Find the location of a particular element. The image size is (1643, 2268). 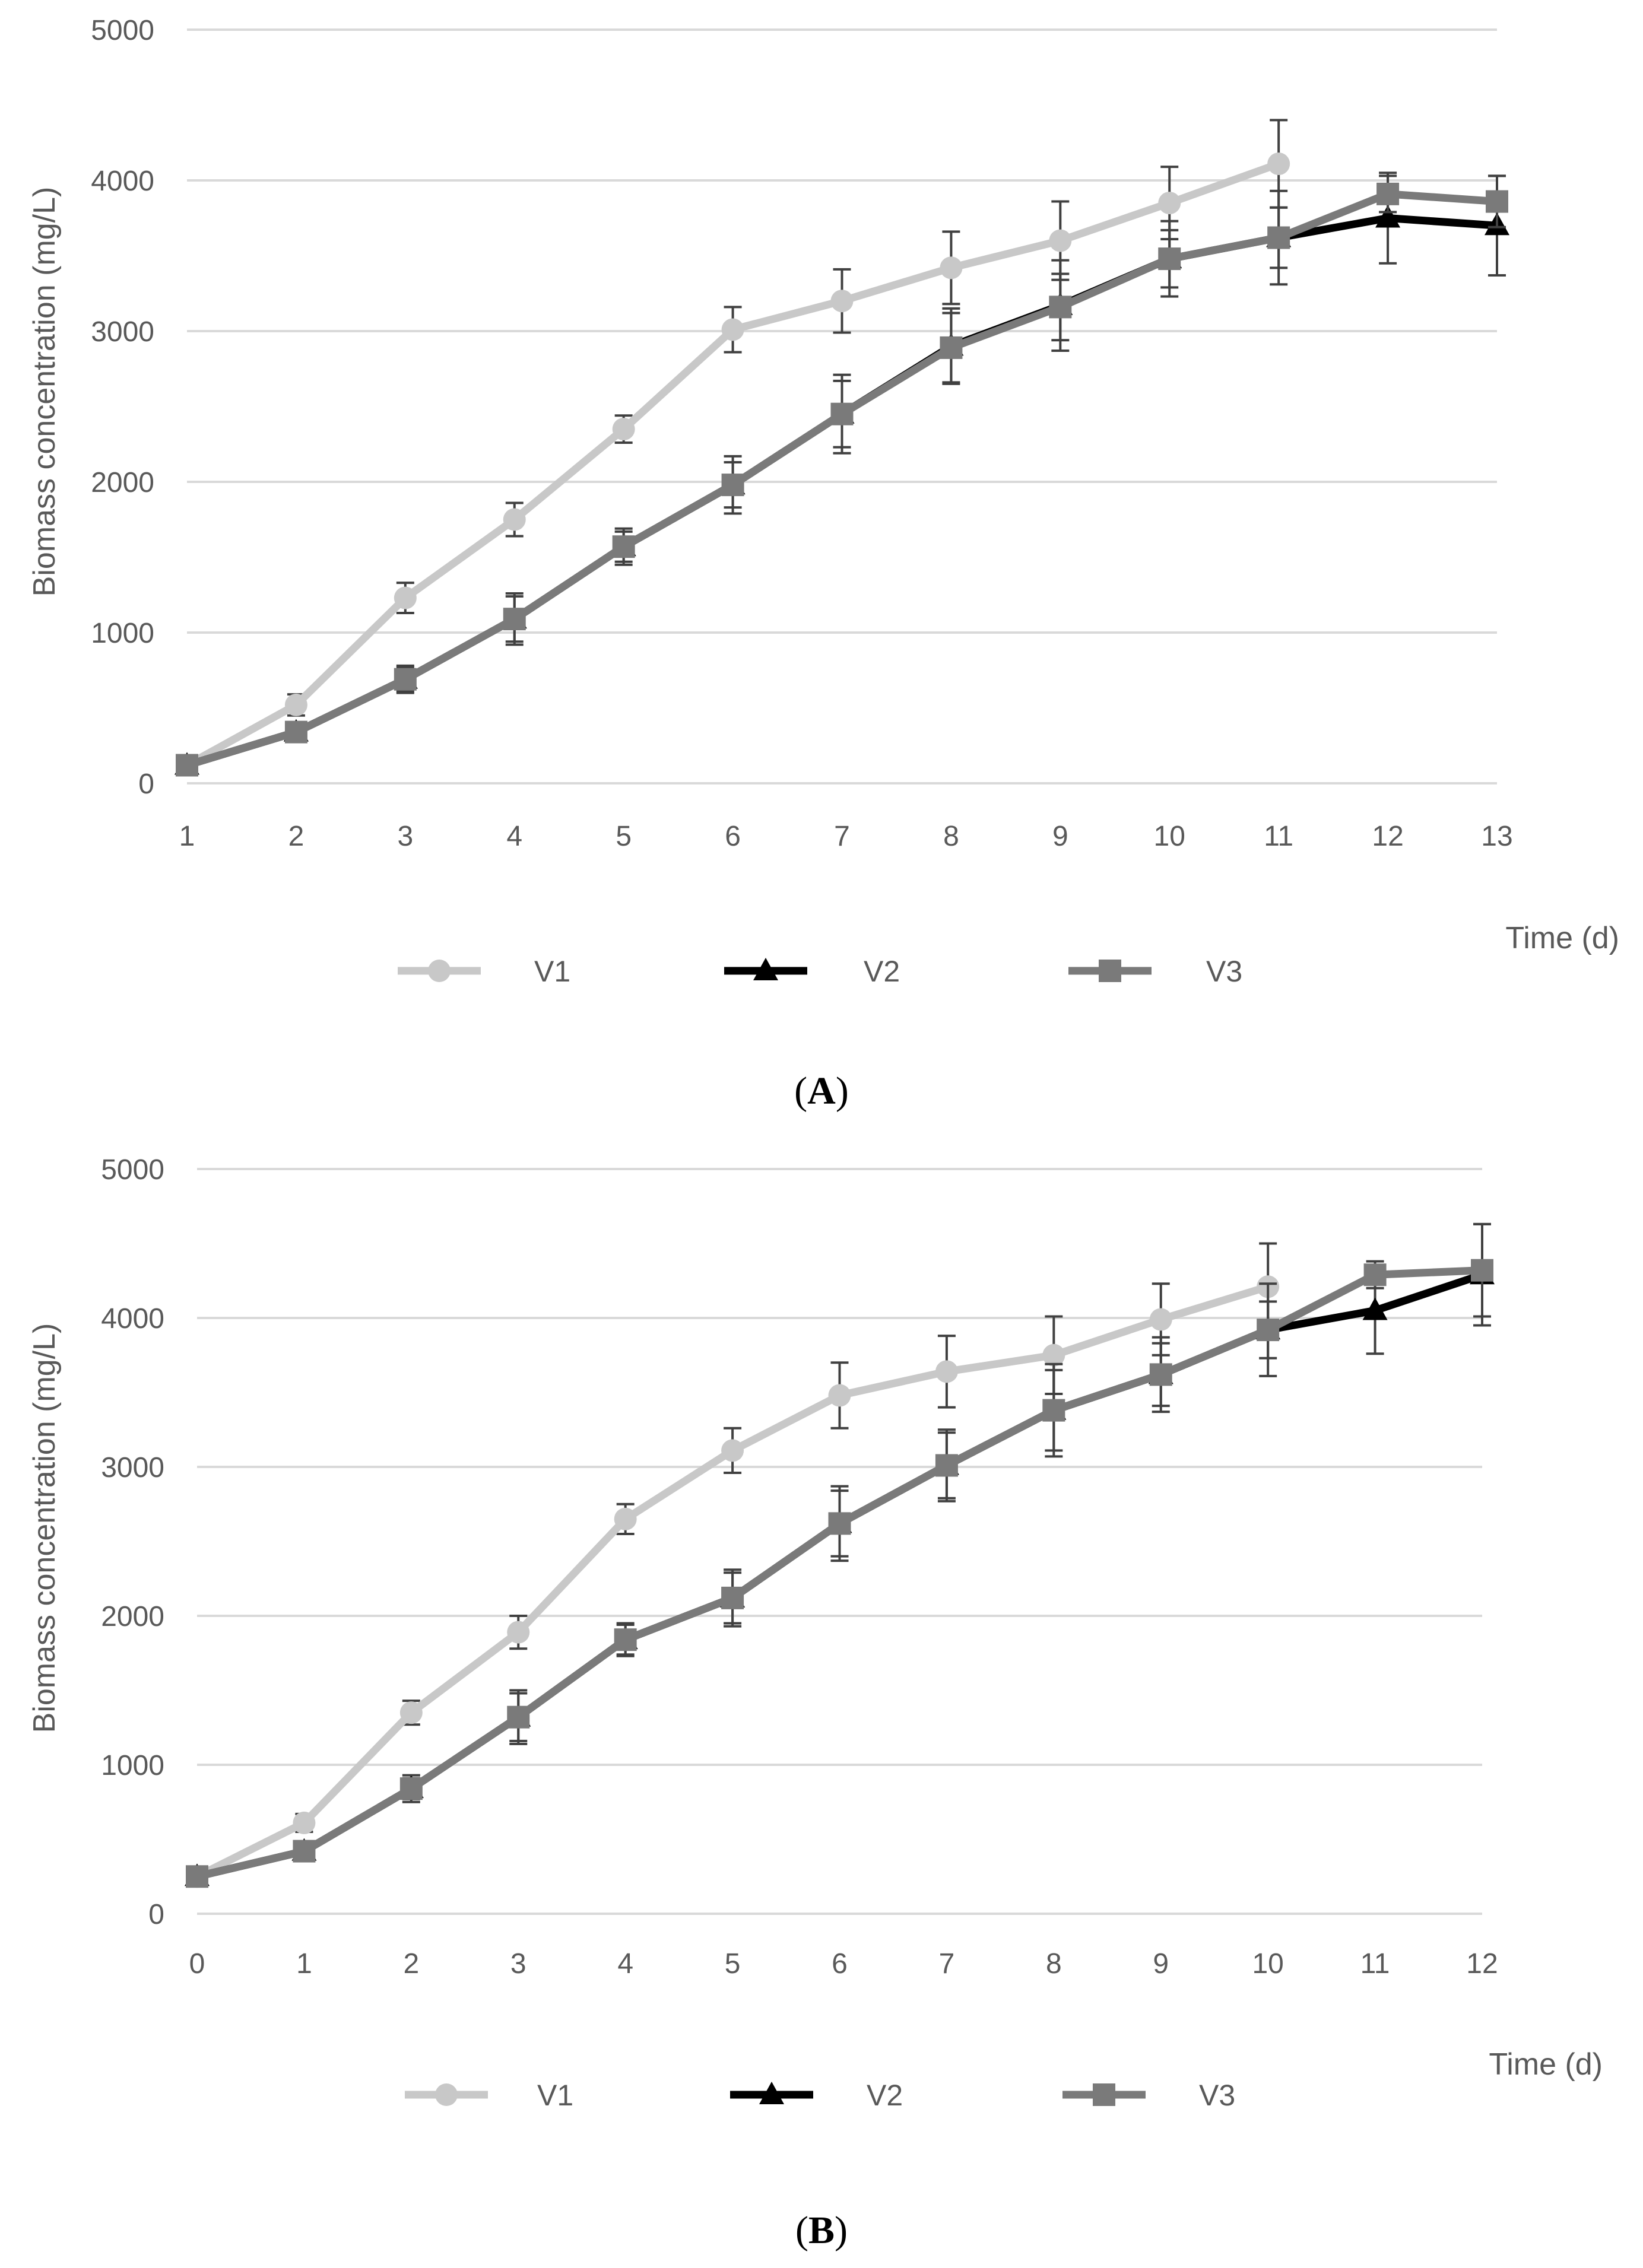

y-tick-label: 5000 is located at coordinates (132, 1170).